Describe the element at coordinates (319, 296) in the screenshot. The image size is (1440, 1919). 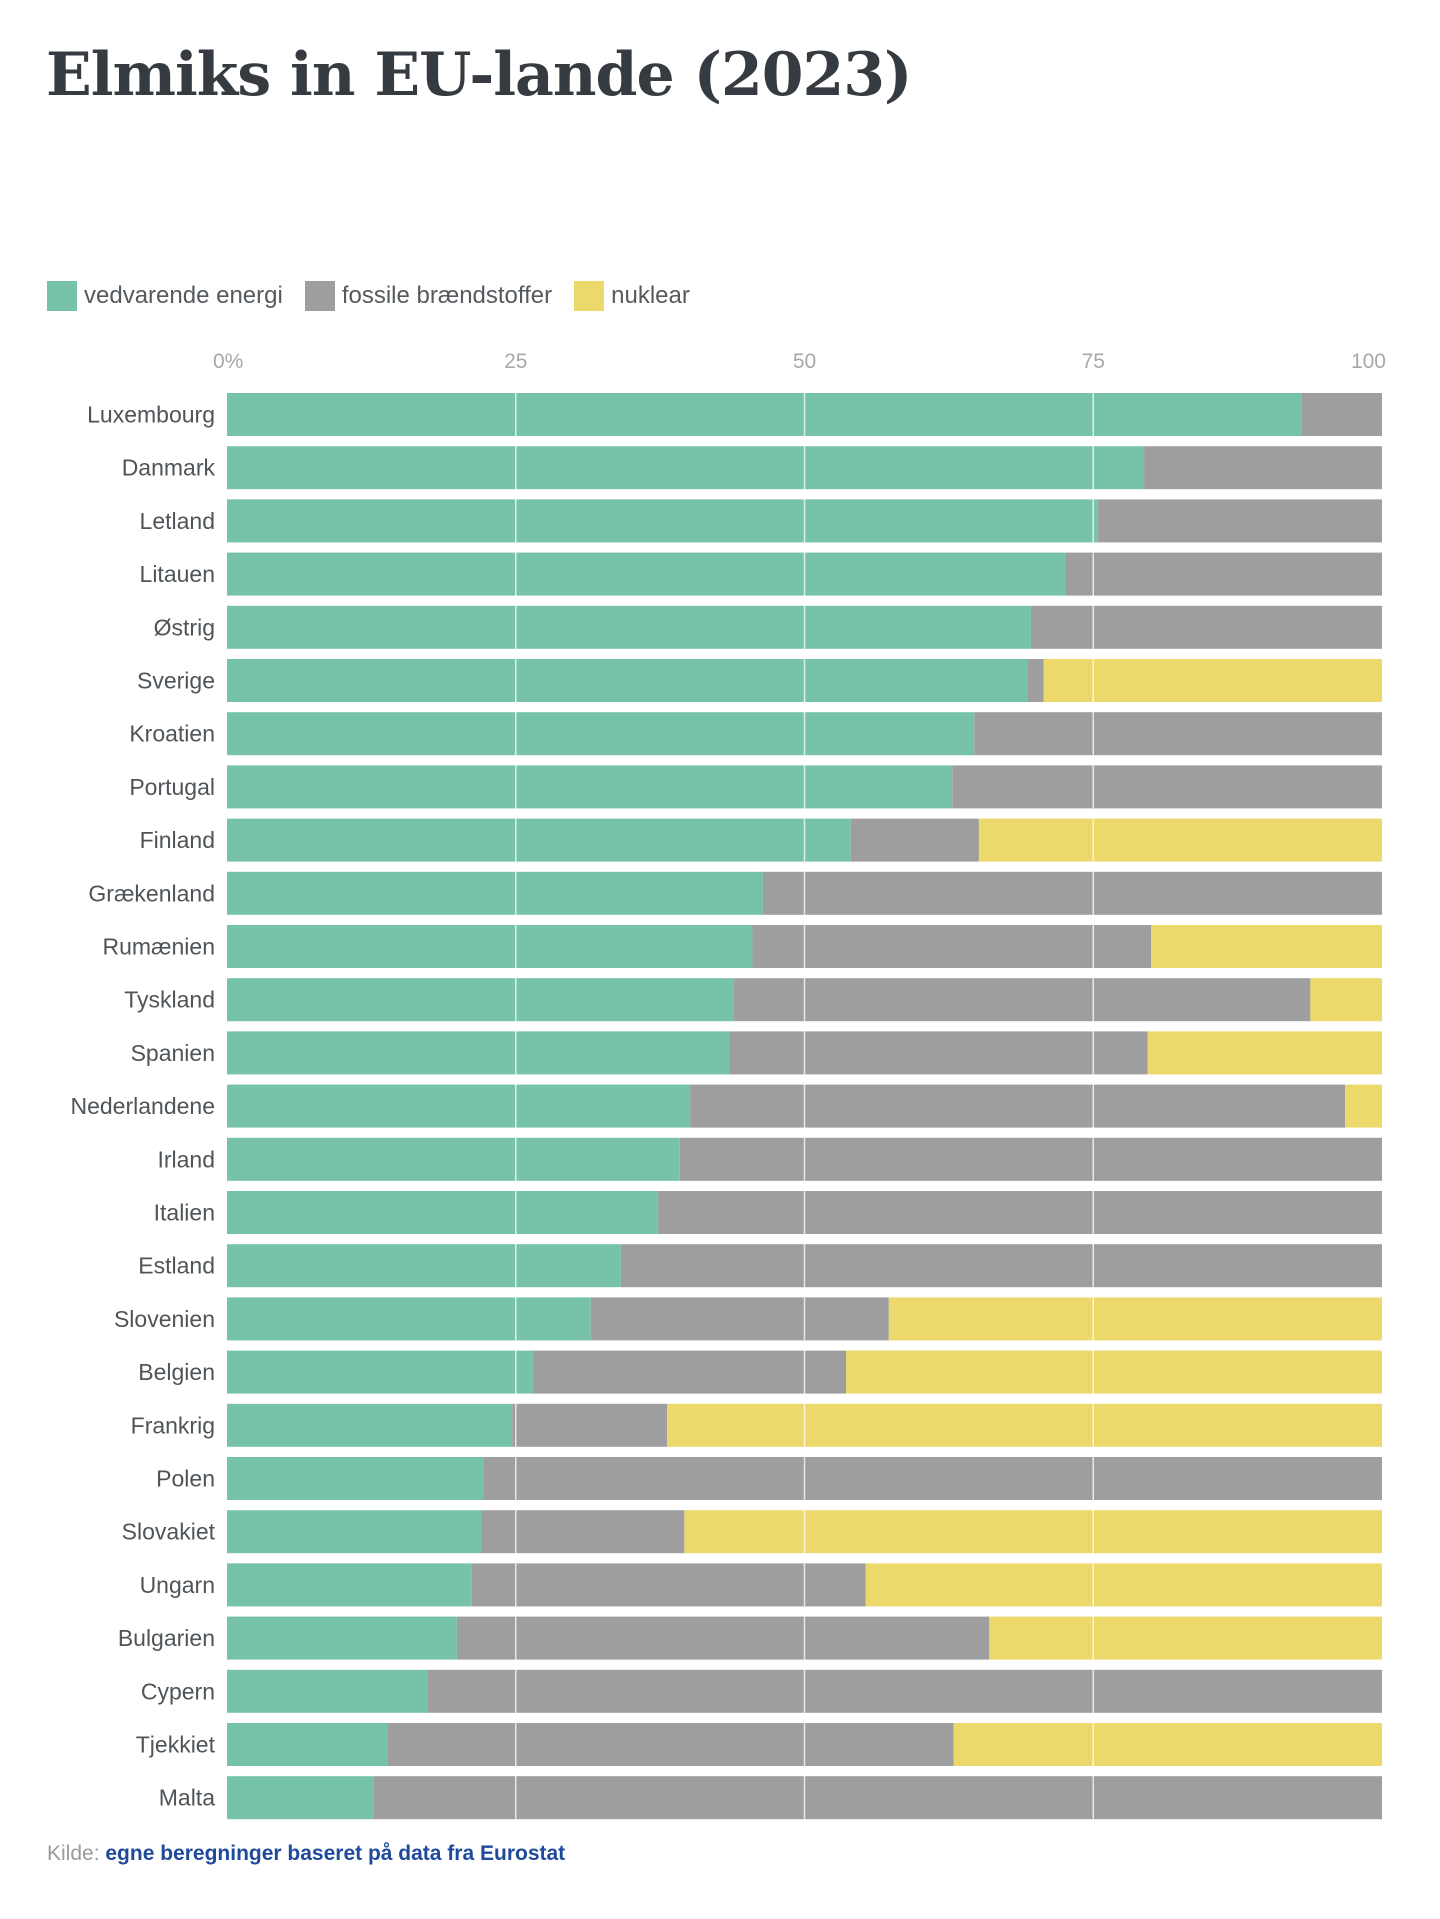
I see `legend-swatch-fossil` at that location.